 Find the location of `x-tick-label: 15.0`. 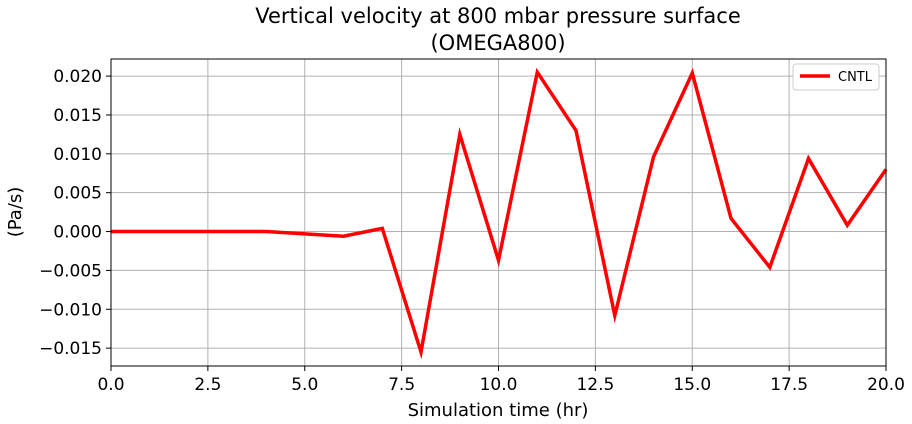

x-tick-label: 15.0 is located at coordinates (692, 385).